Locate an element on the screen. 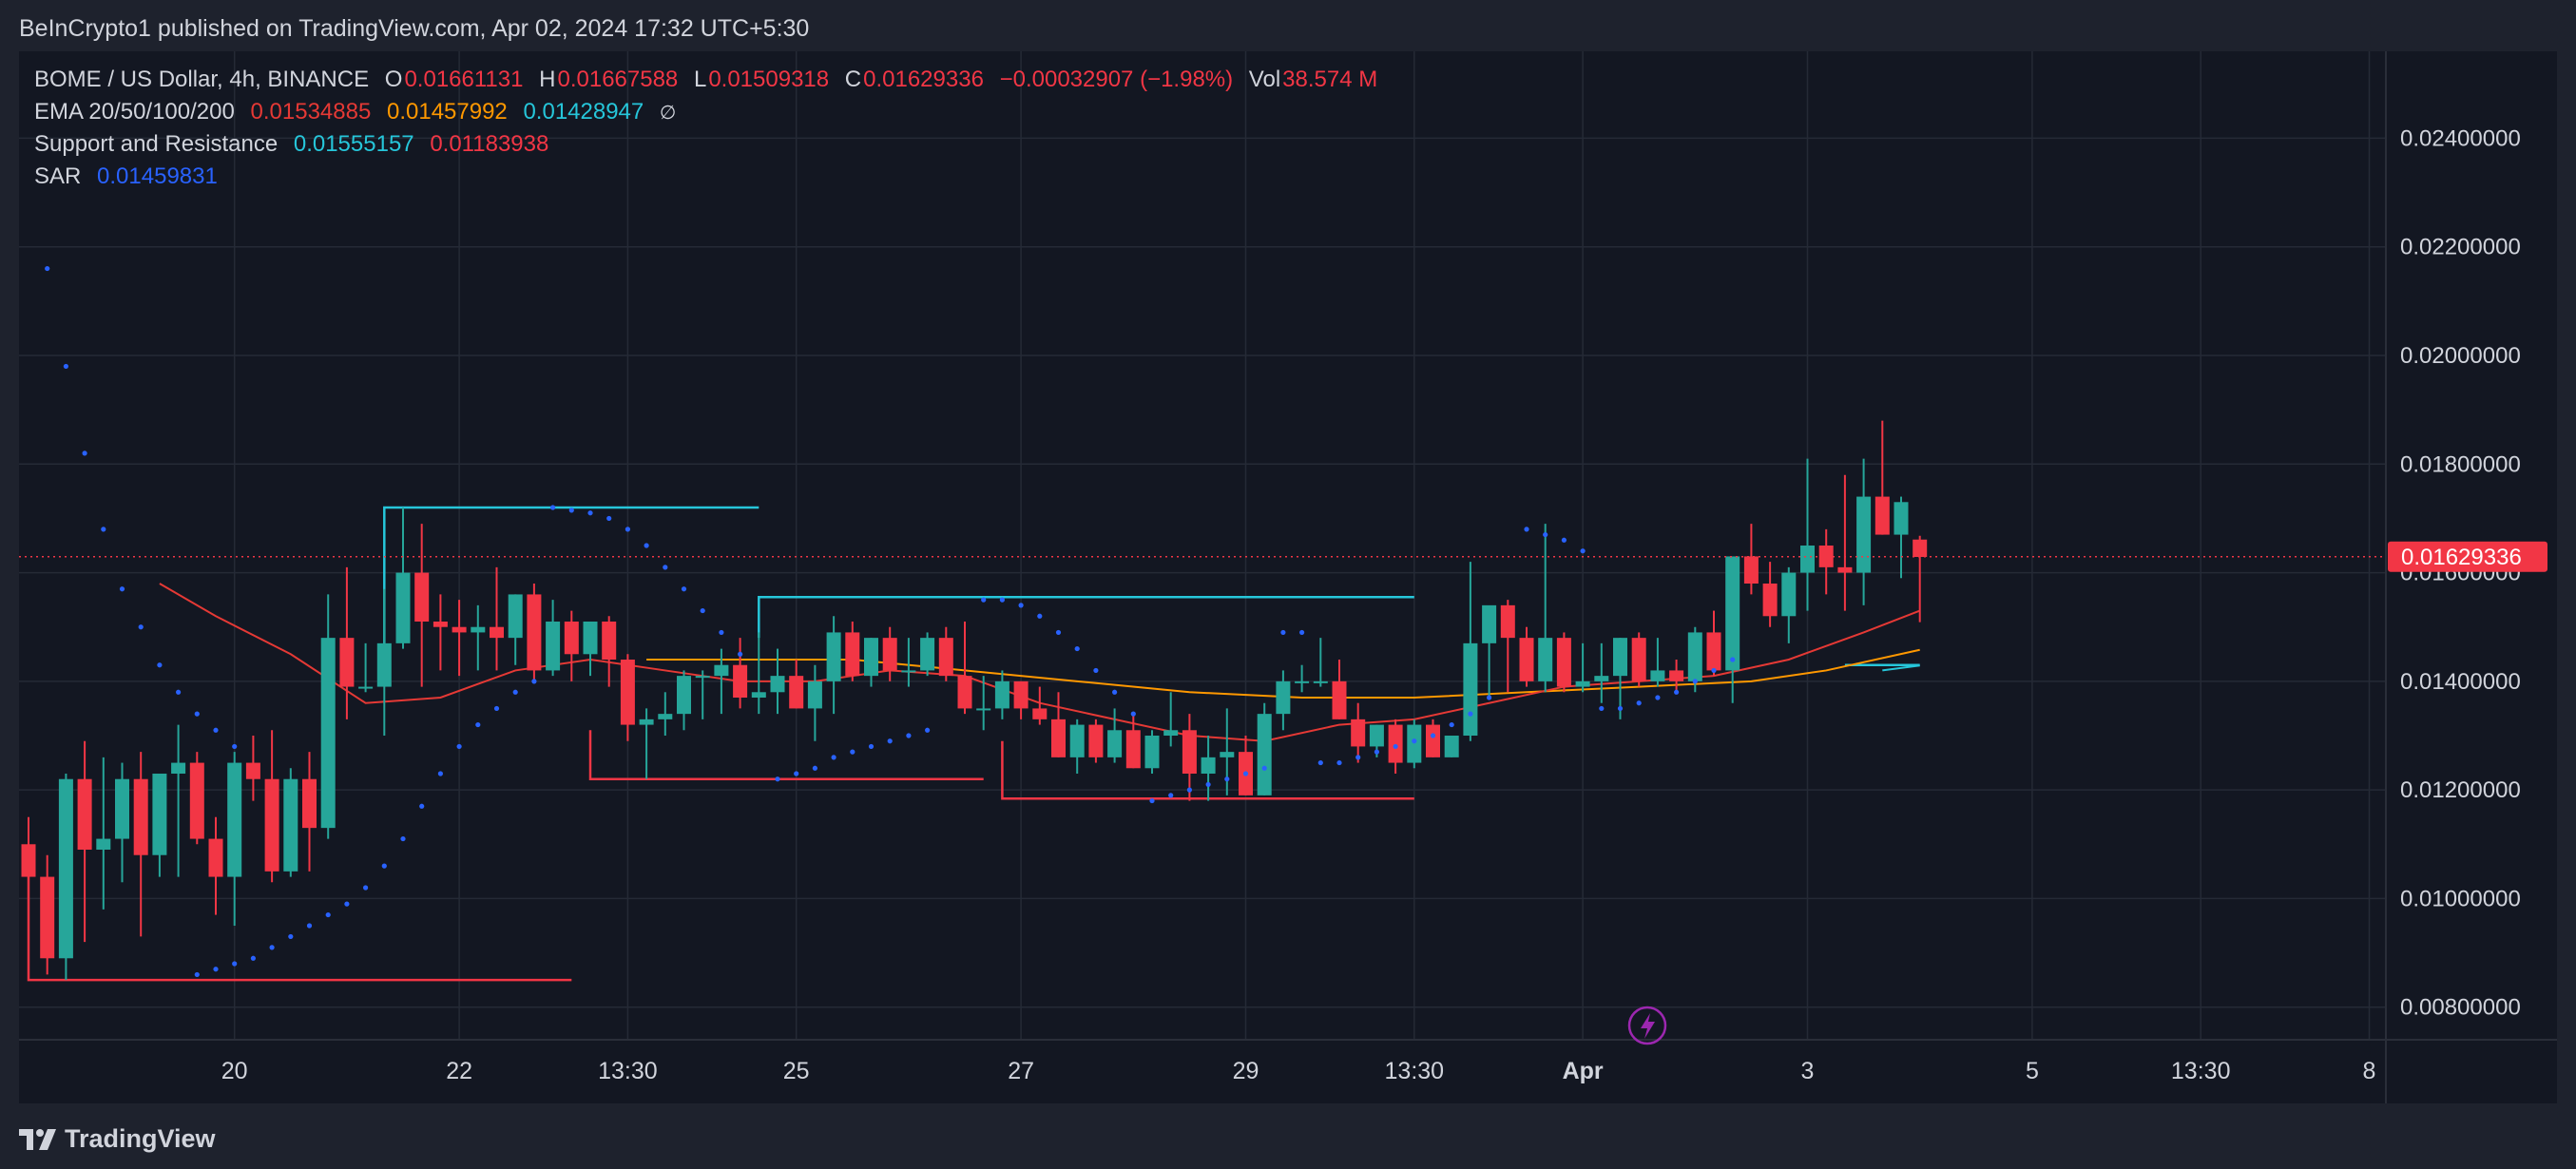 This screenshot has height=1169, width=2576. y-tick-label: 0.01800000 is located at coordinates (2460, 464).